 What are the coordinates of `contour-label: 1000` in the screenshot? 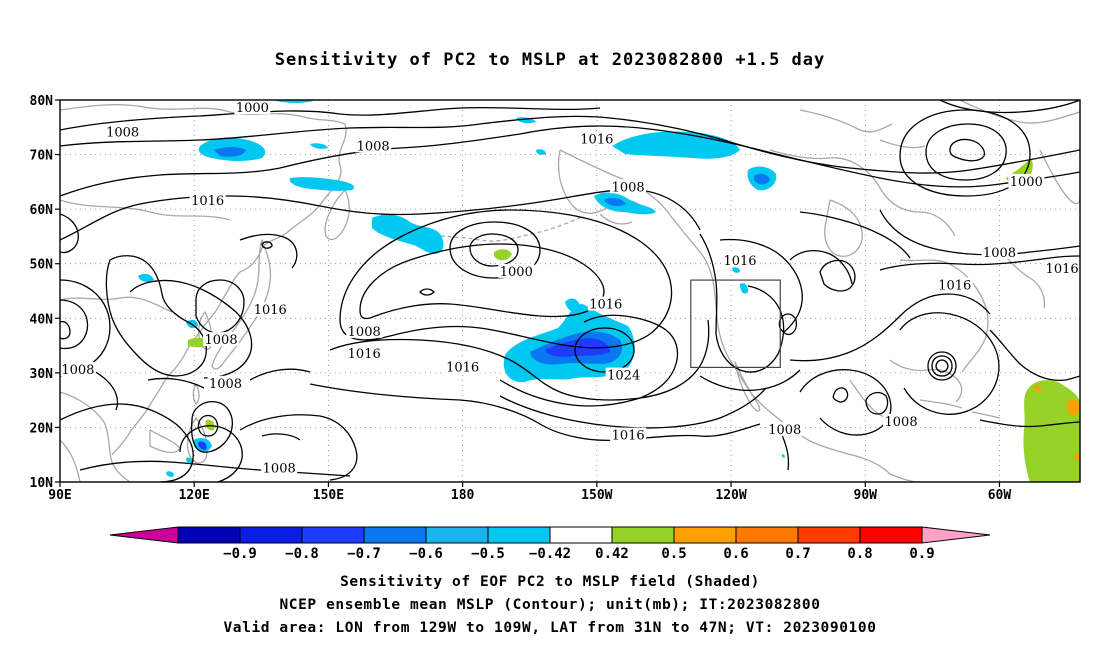 It's located at (1026, 182).